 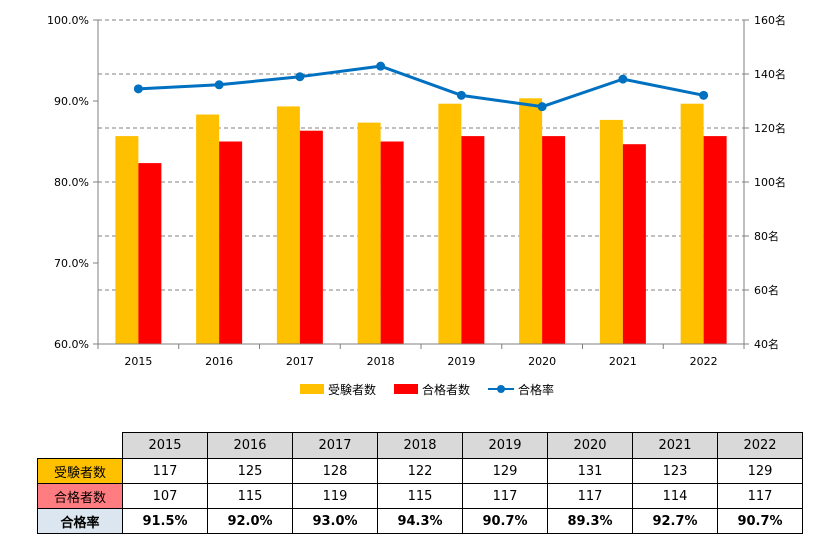 What do you see at coordinates (165, 445) in the screenshot?
I see `year-header: 2015` at bounding box center [165, 445].